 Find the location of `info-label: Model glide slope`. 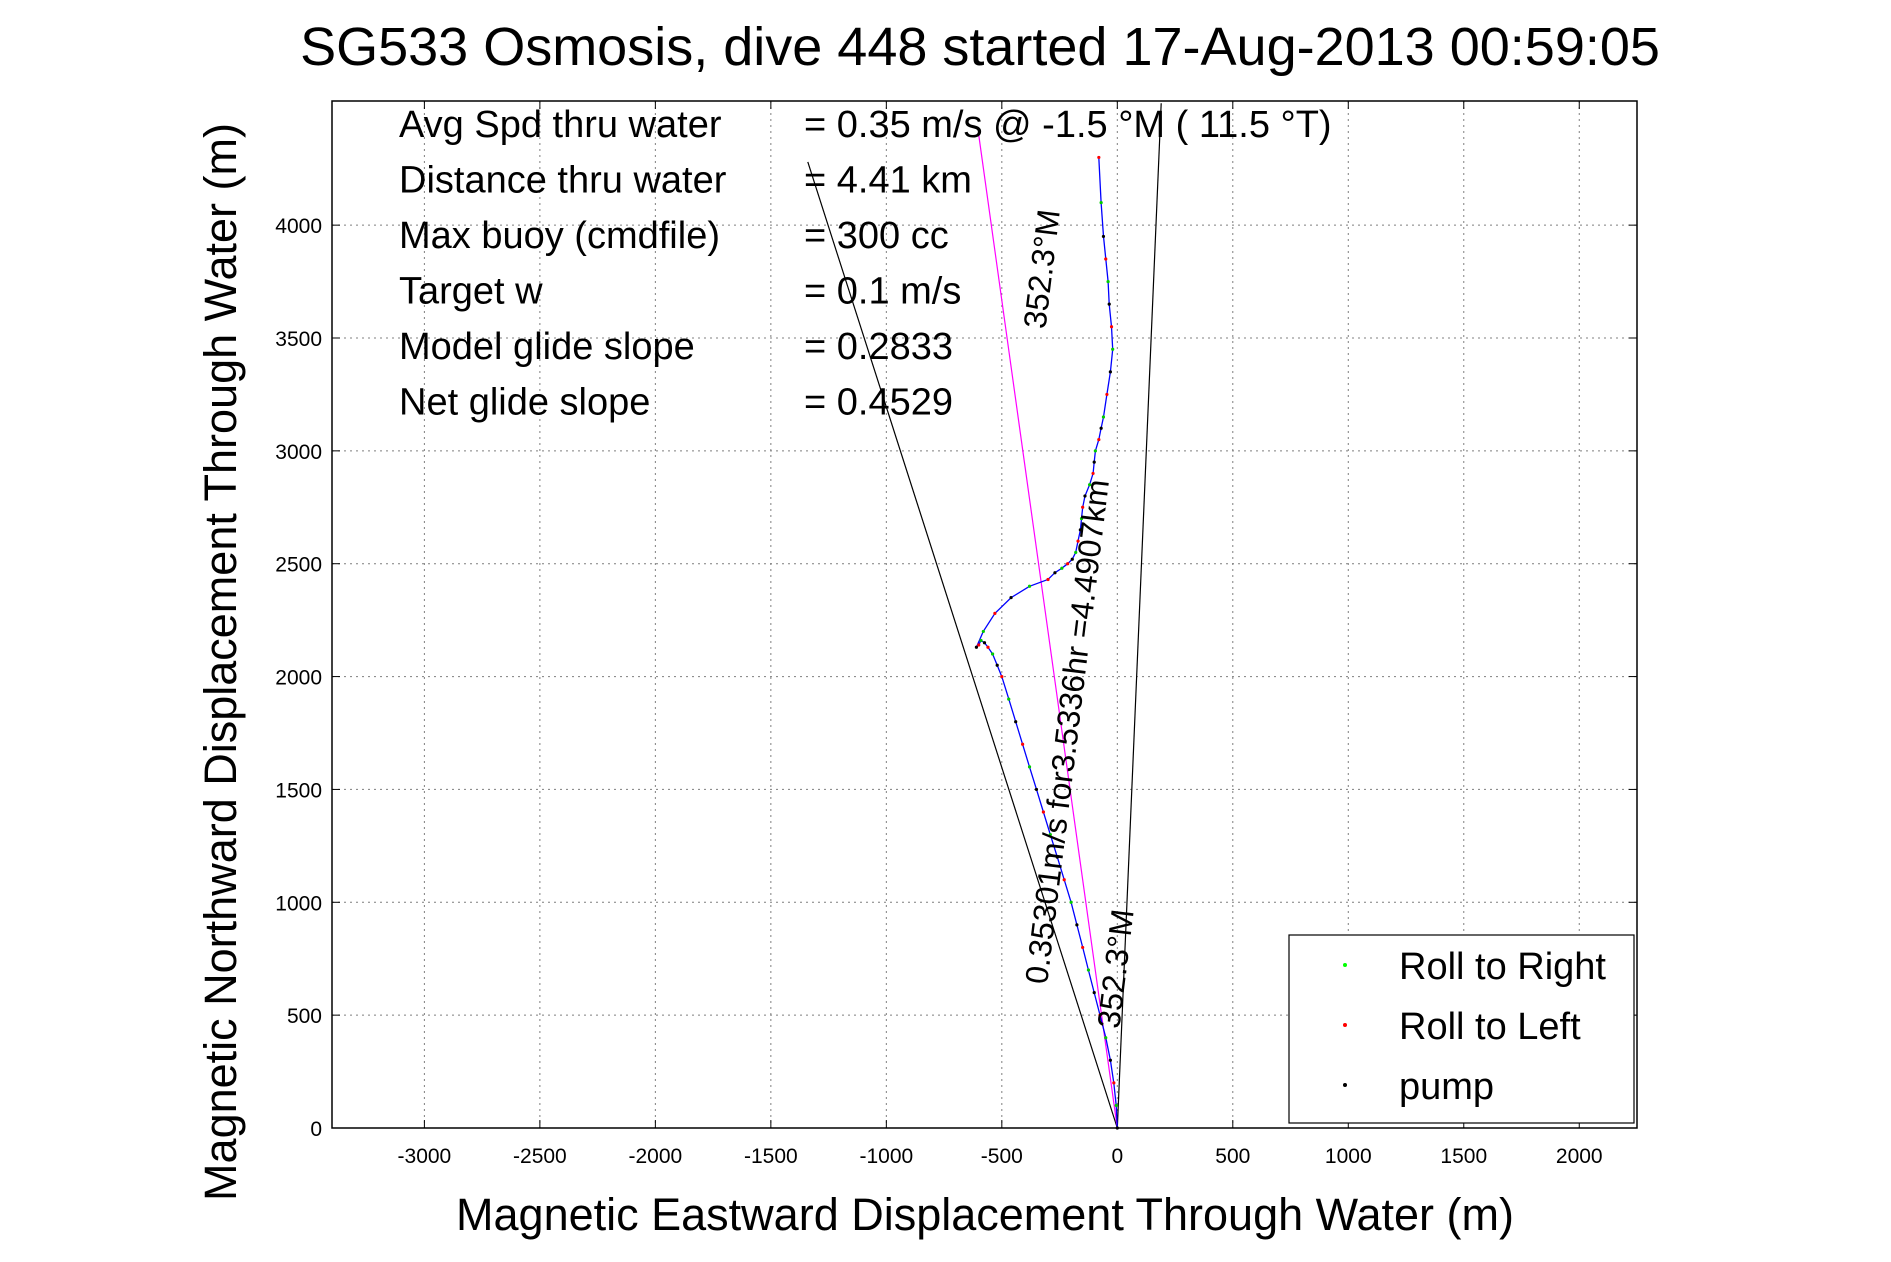

info-label: Model glide slope is located at coordinates (547, 347).